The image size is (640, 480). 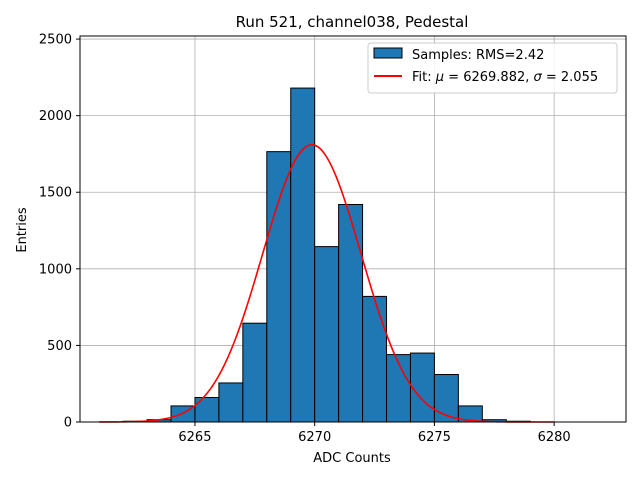 I want to click on y-tick-label: 2500, so click(x=55, y=40).